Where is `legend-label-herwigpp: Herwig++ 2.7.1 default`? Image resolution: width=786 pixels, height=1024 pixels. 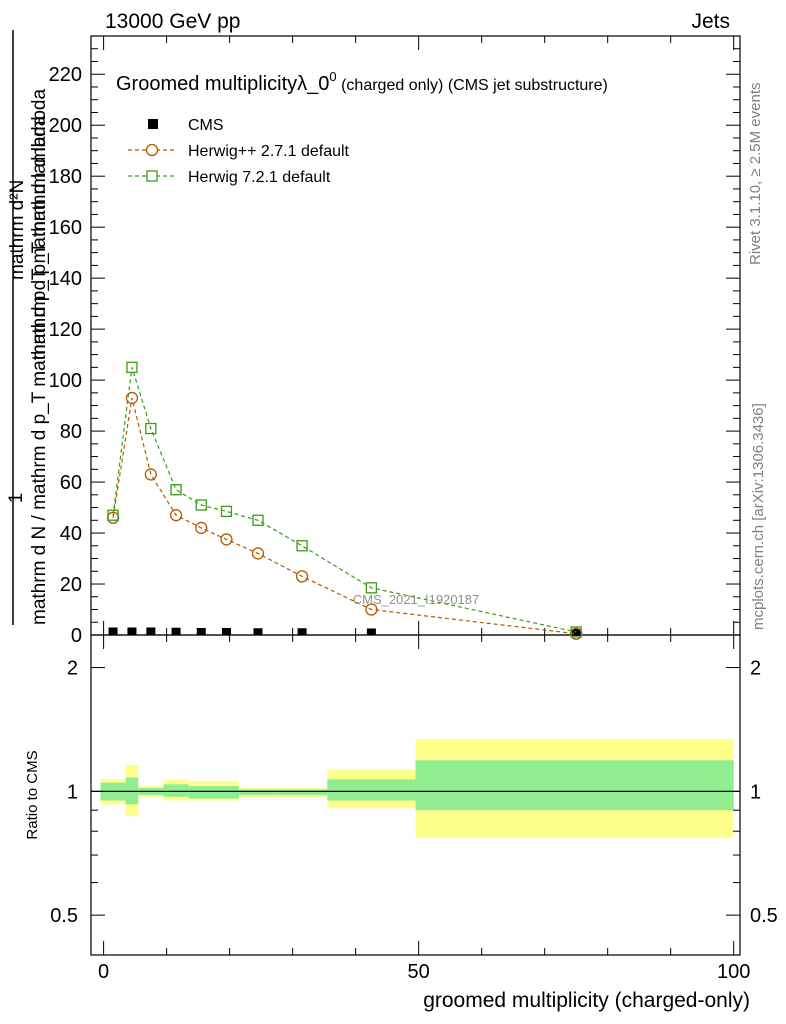 legend-label-herwigpp: Herwig++ 2.7.1 default is located at coordinates (269, 151).